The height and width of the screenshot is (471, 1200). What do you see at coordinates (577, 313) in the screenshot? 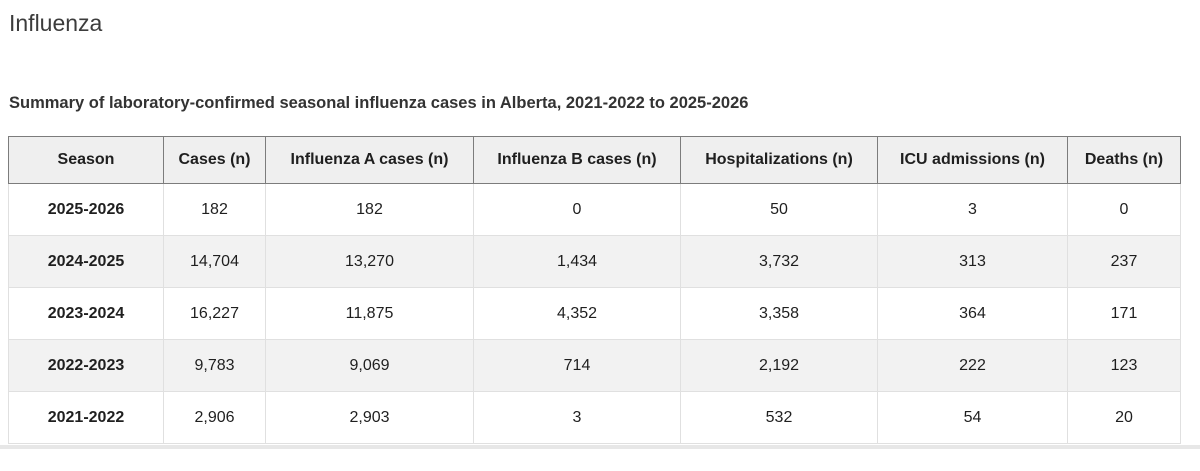
I see `value-cell: 4,352` at bounding box center [577, 313].